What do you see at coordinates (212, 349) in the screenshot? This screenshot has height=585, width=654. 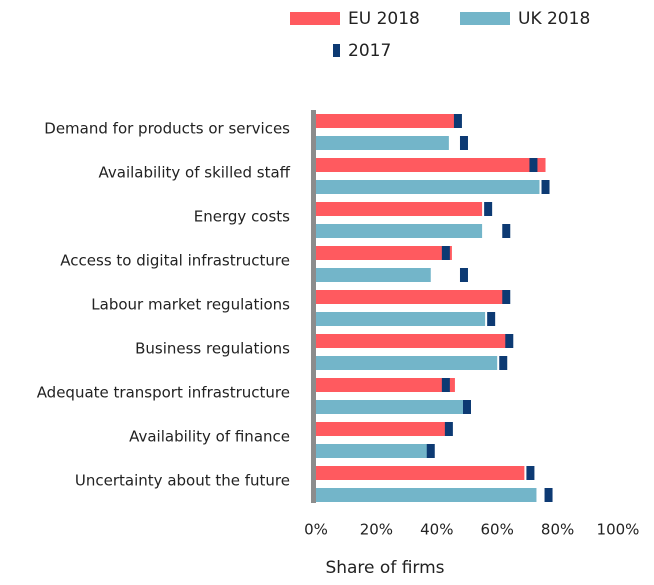 I see `y-tick-label: Business regulations` at bounding box center [212, 349].